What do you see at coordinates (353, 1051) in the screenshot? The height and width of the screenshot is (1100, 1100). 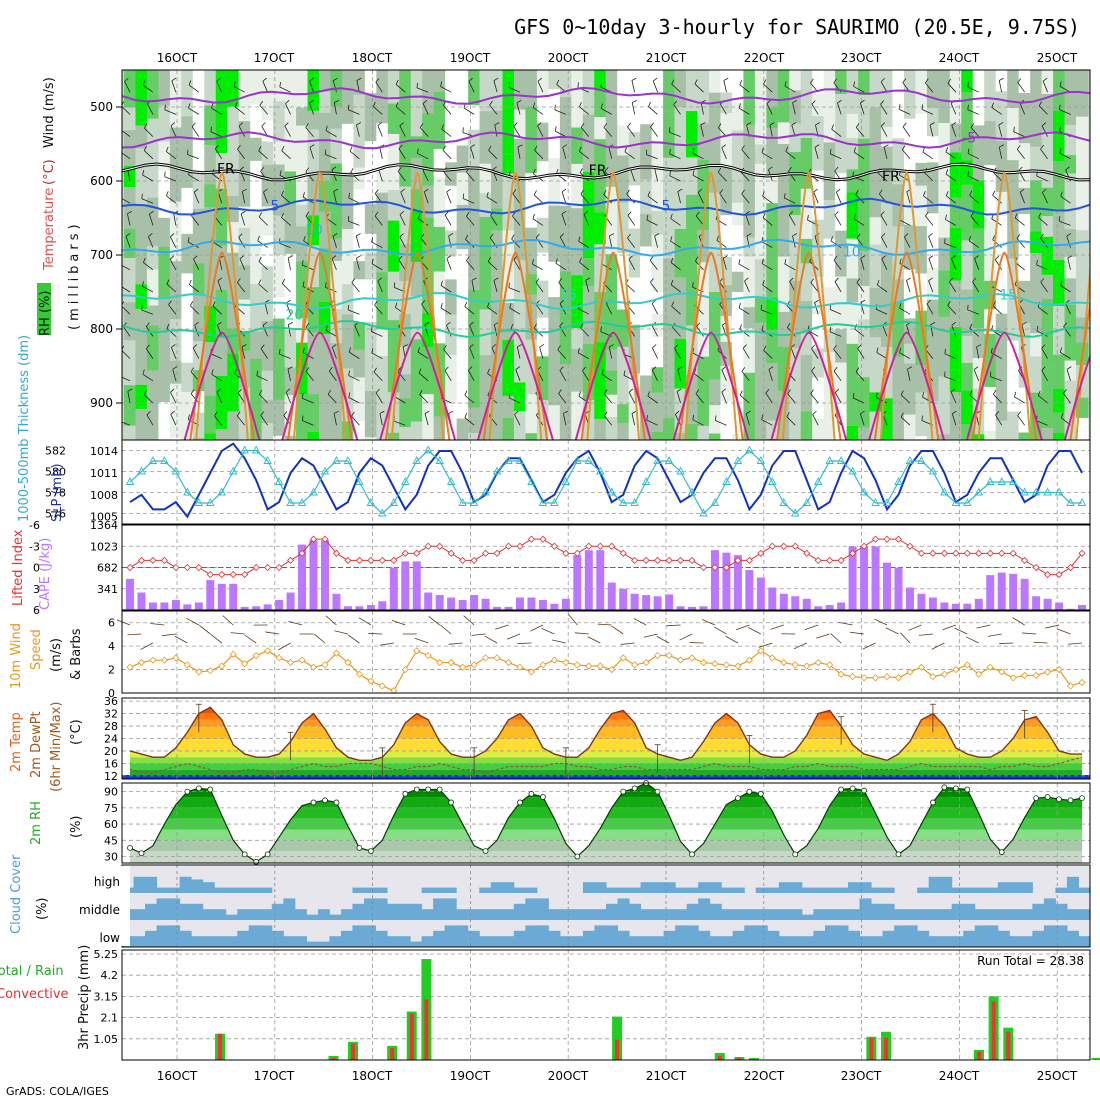 I see `precip-convective-bar` at bounding box center [353, 1051].